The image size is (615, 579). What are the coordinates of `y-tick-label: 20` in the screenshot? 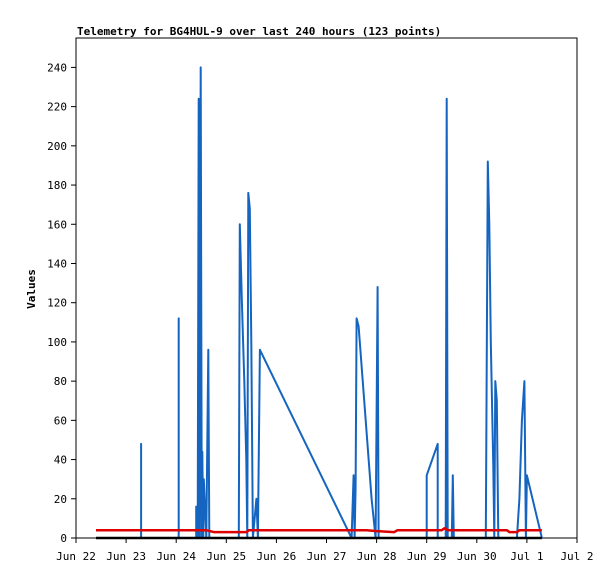 It's located at (60, 499).